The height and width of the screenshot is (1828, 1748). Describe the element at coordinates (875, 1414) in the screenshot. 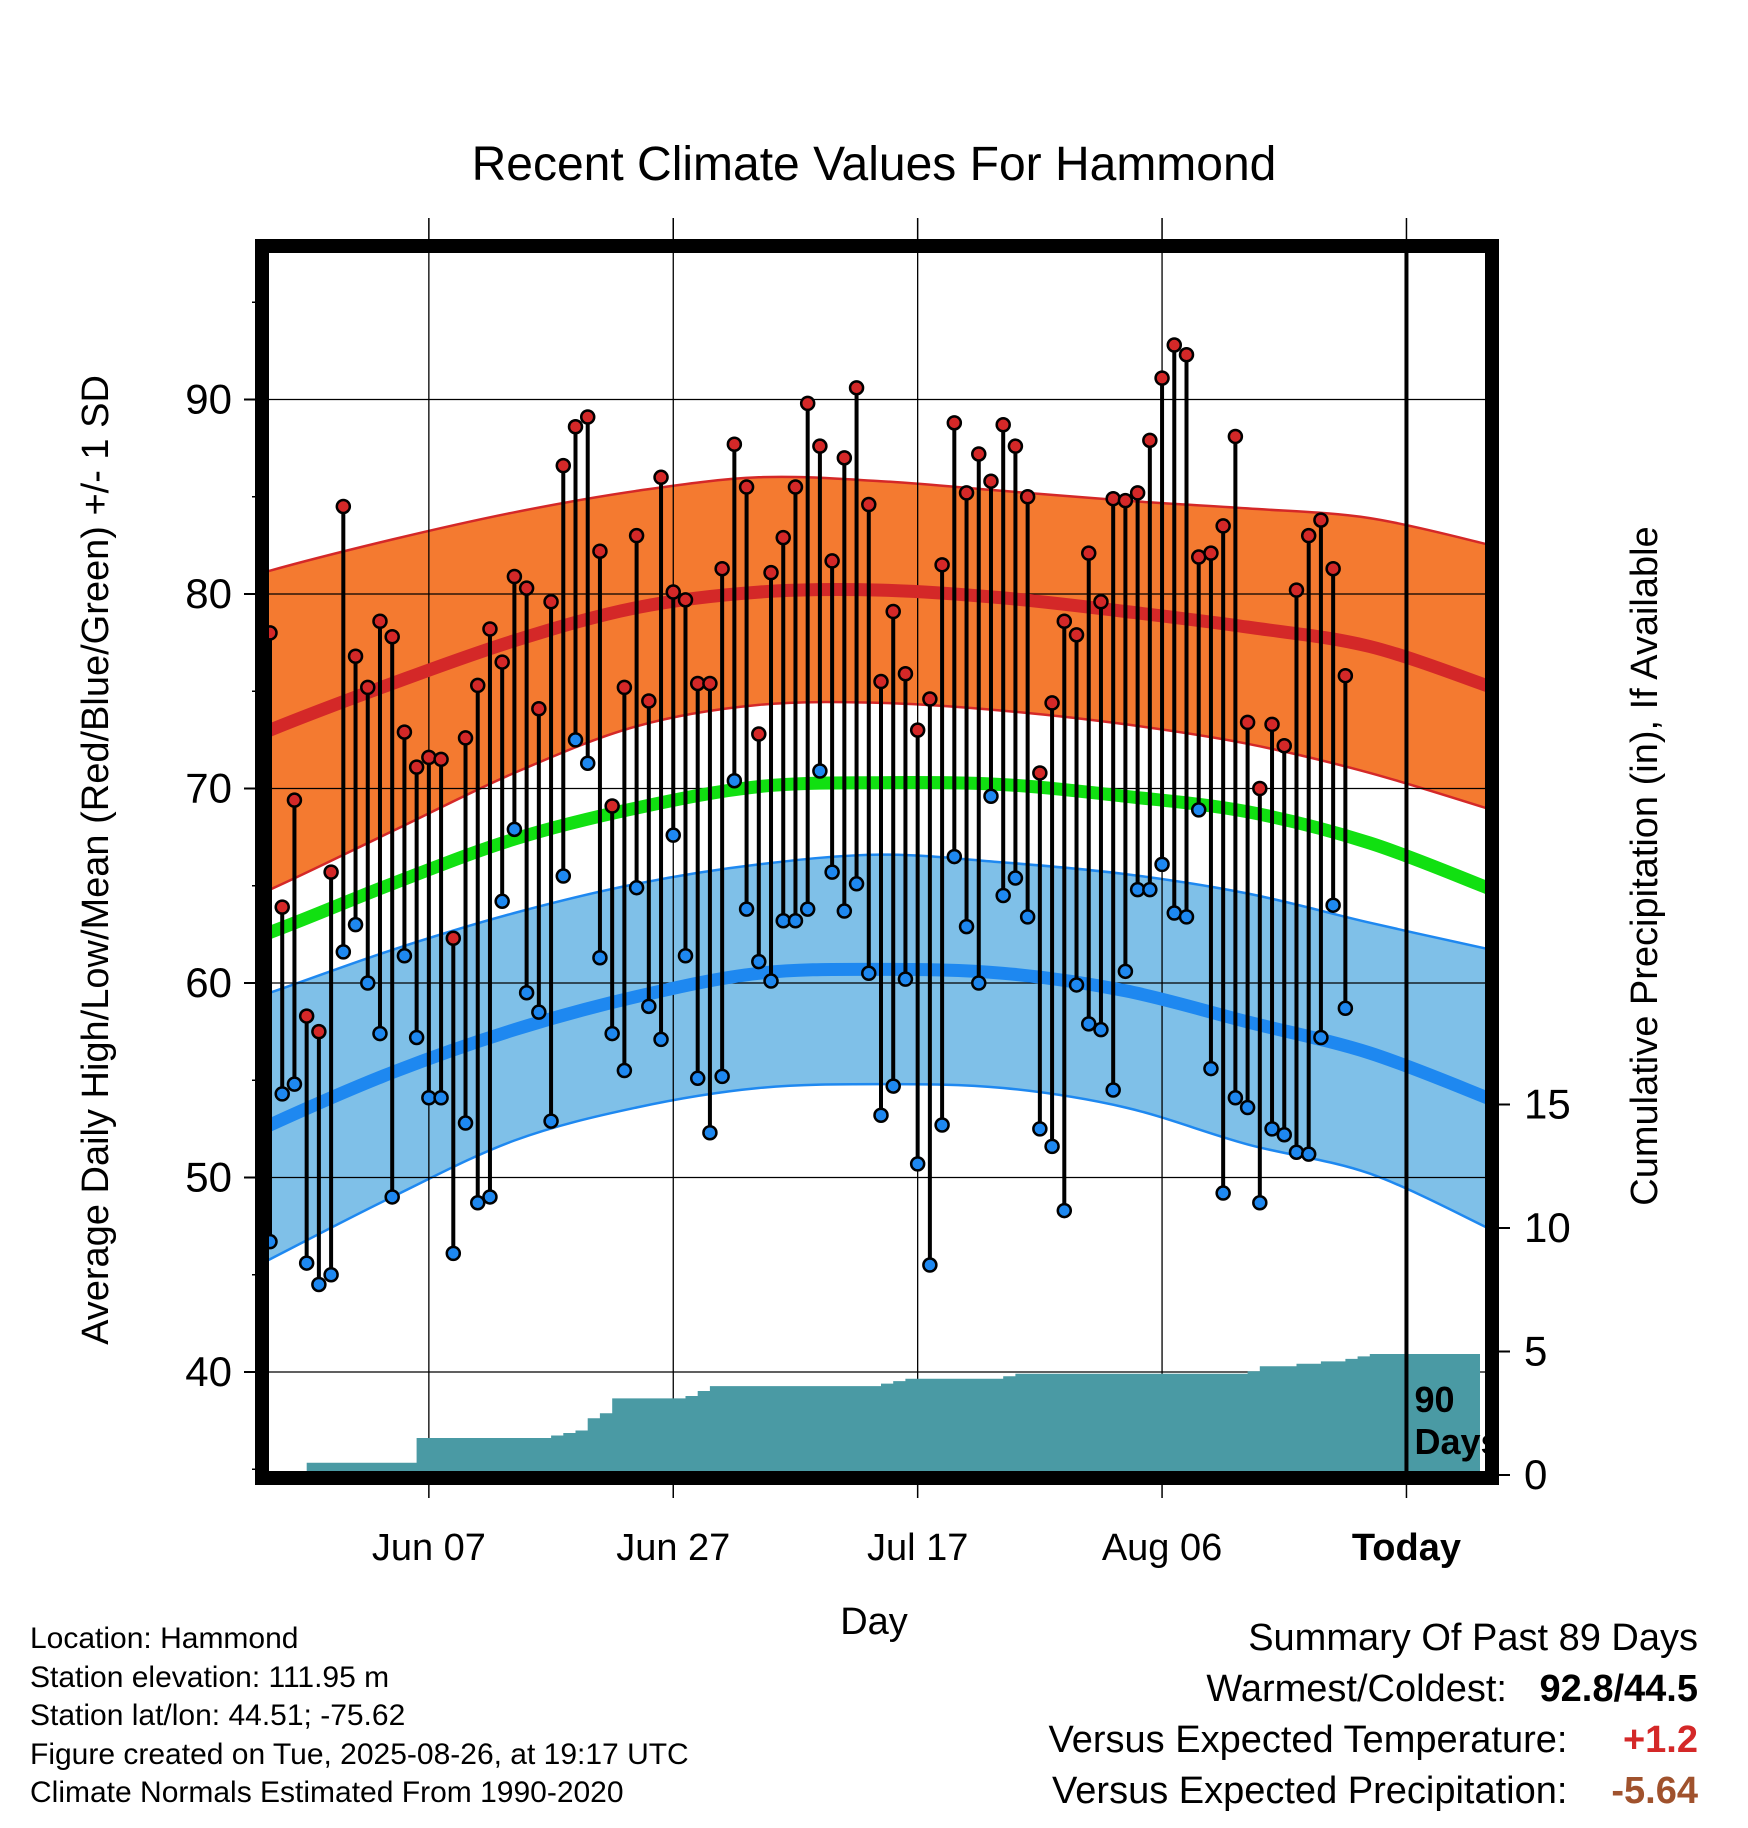

I see `cumulative-precipitation-area` at that location.